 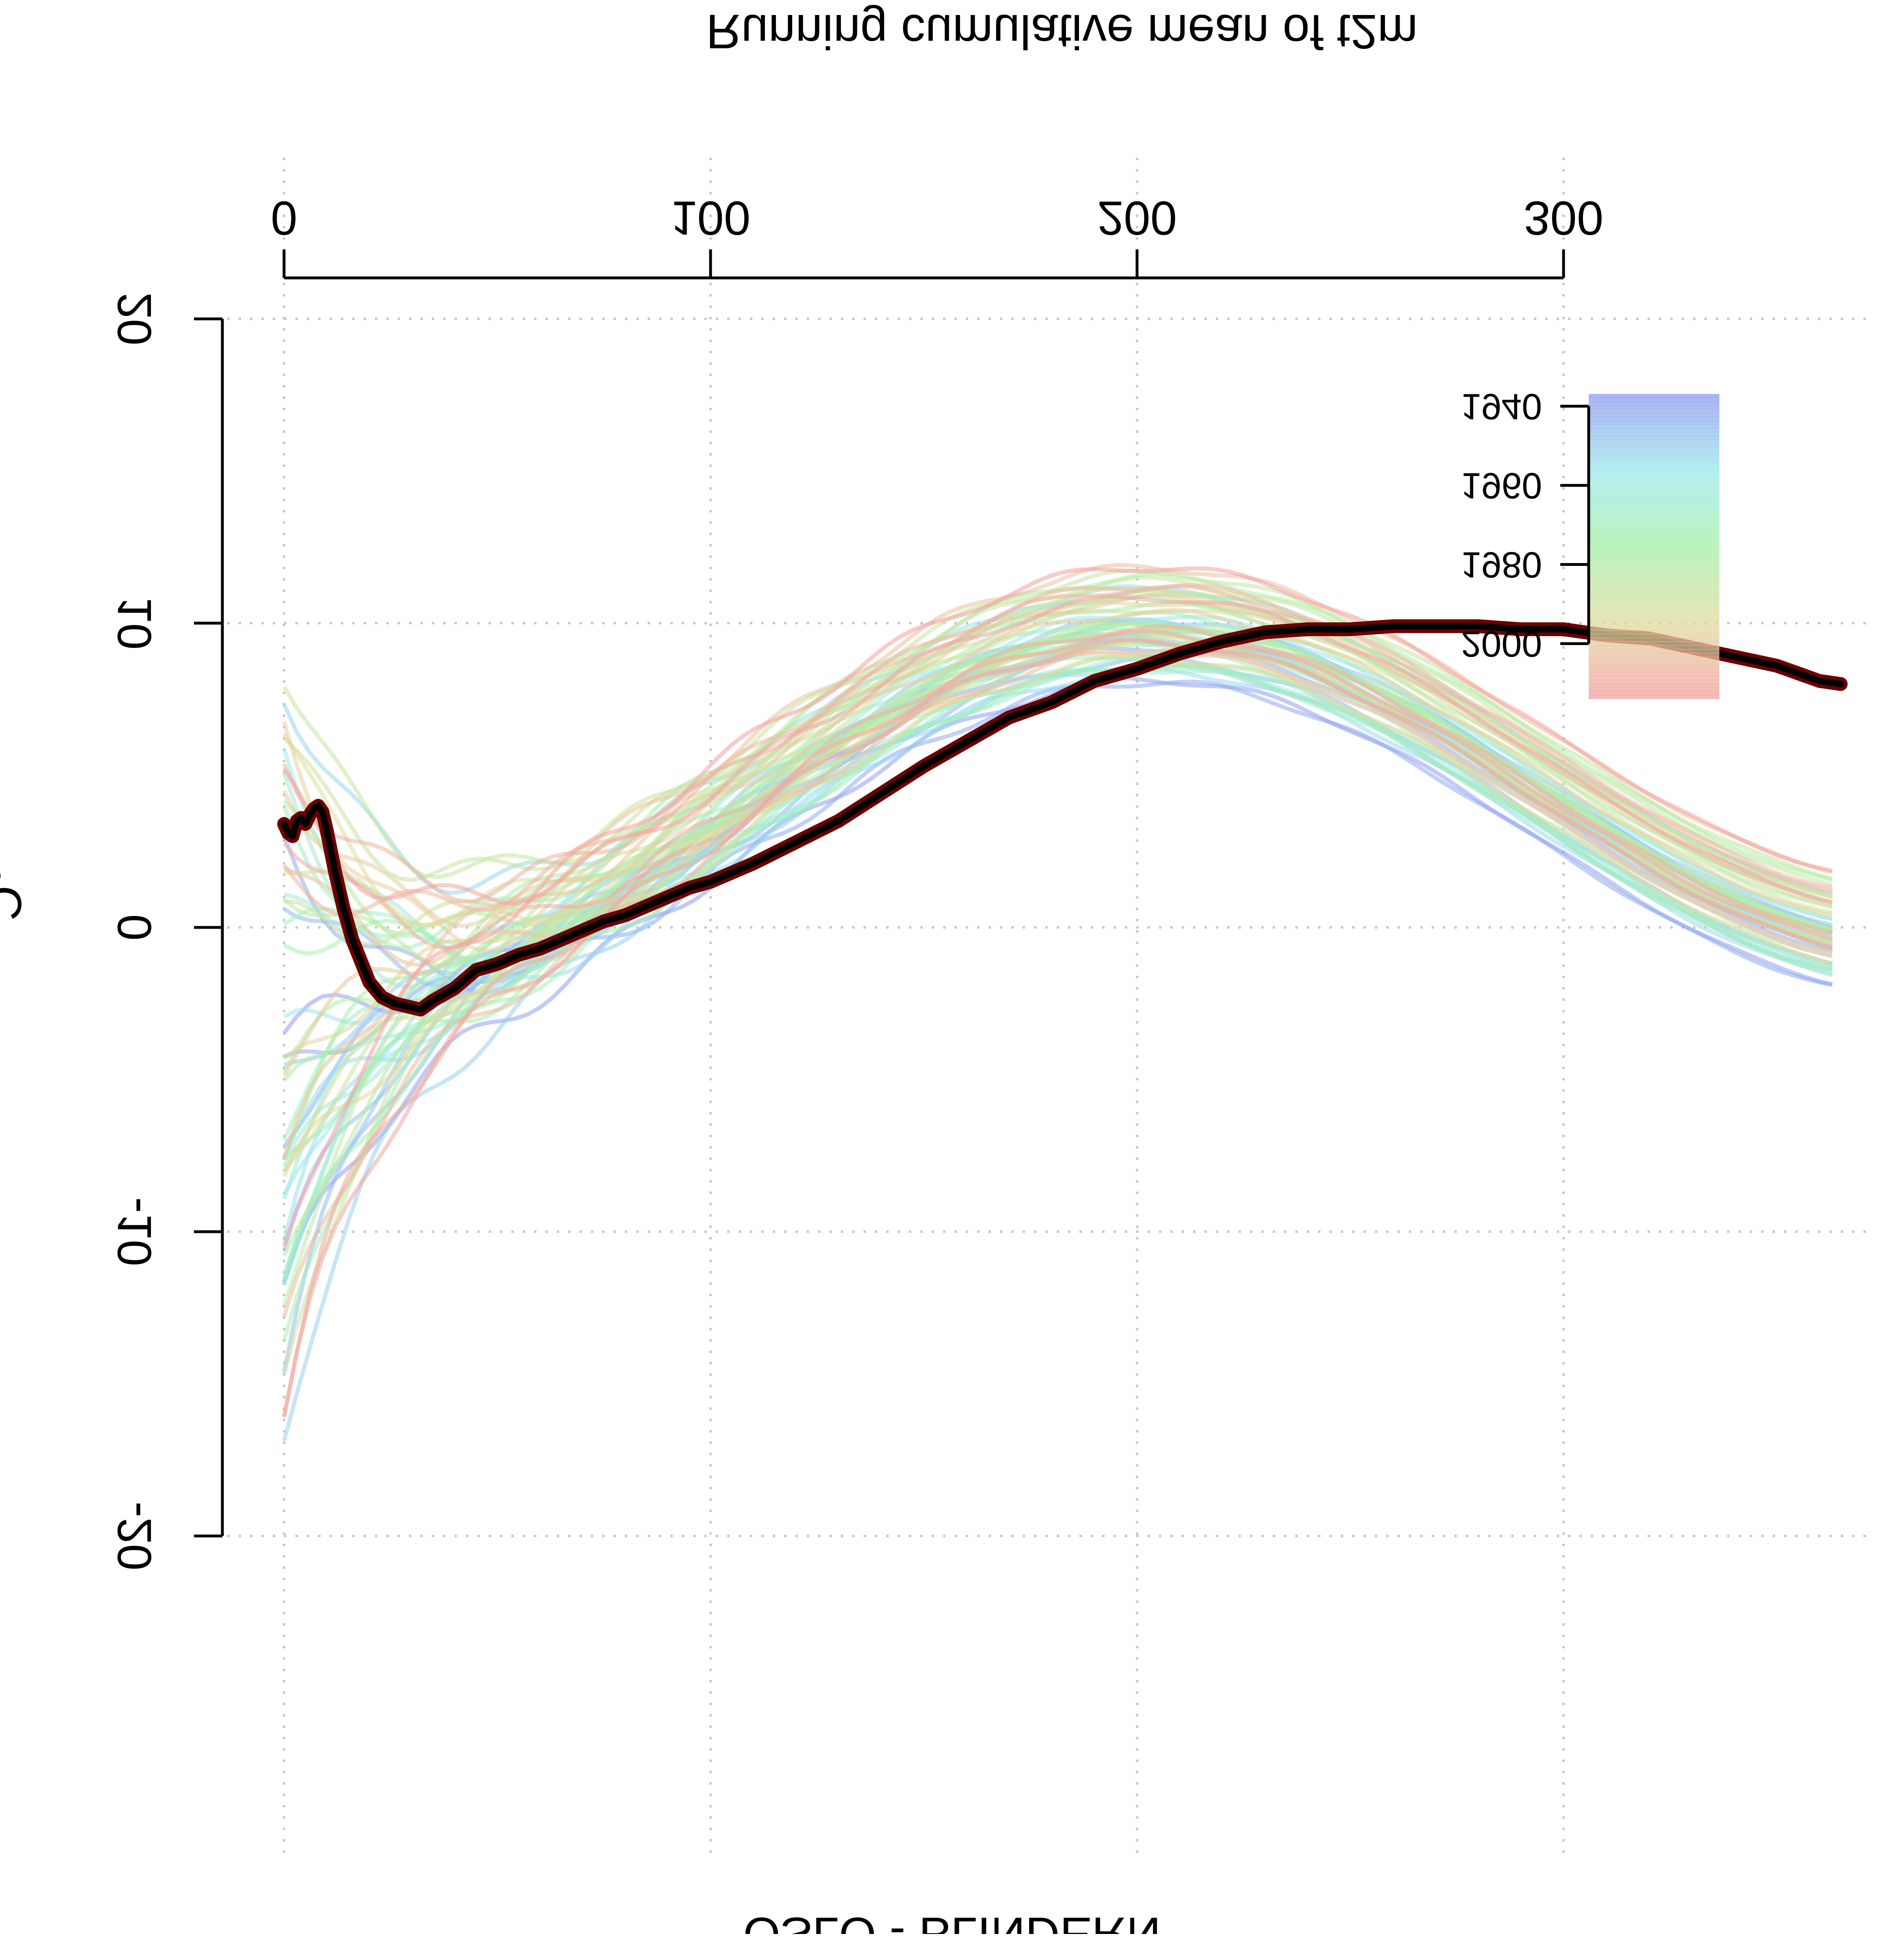 I want to click on x-tick-label: 100, so click(x=711, y=218).